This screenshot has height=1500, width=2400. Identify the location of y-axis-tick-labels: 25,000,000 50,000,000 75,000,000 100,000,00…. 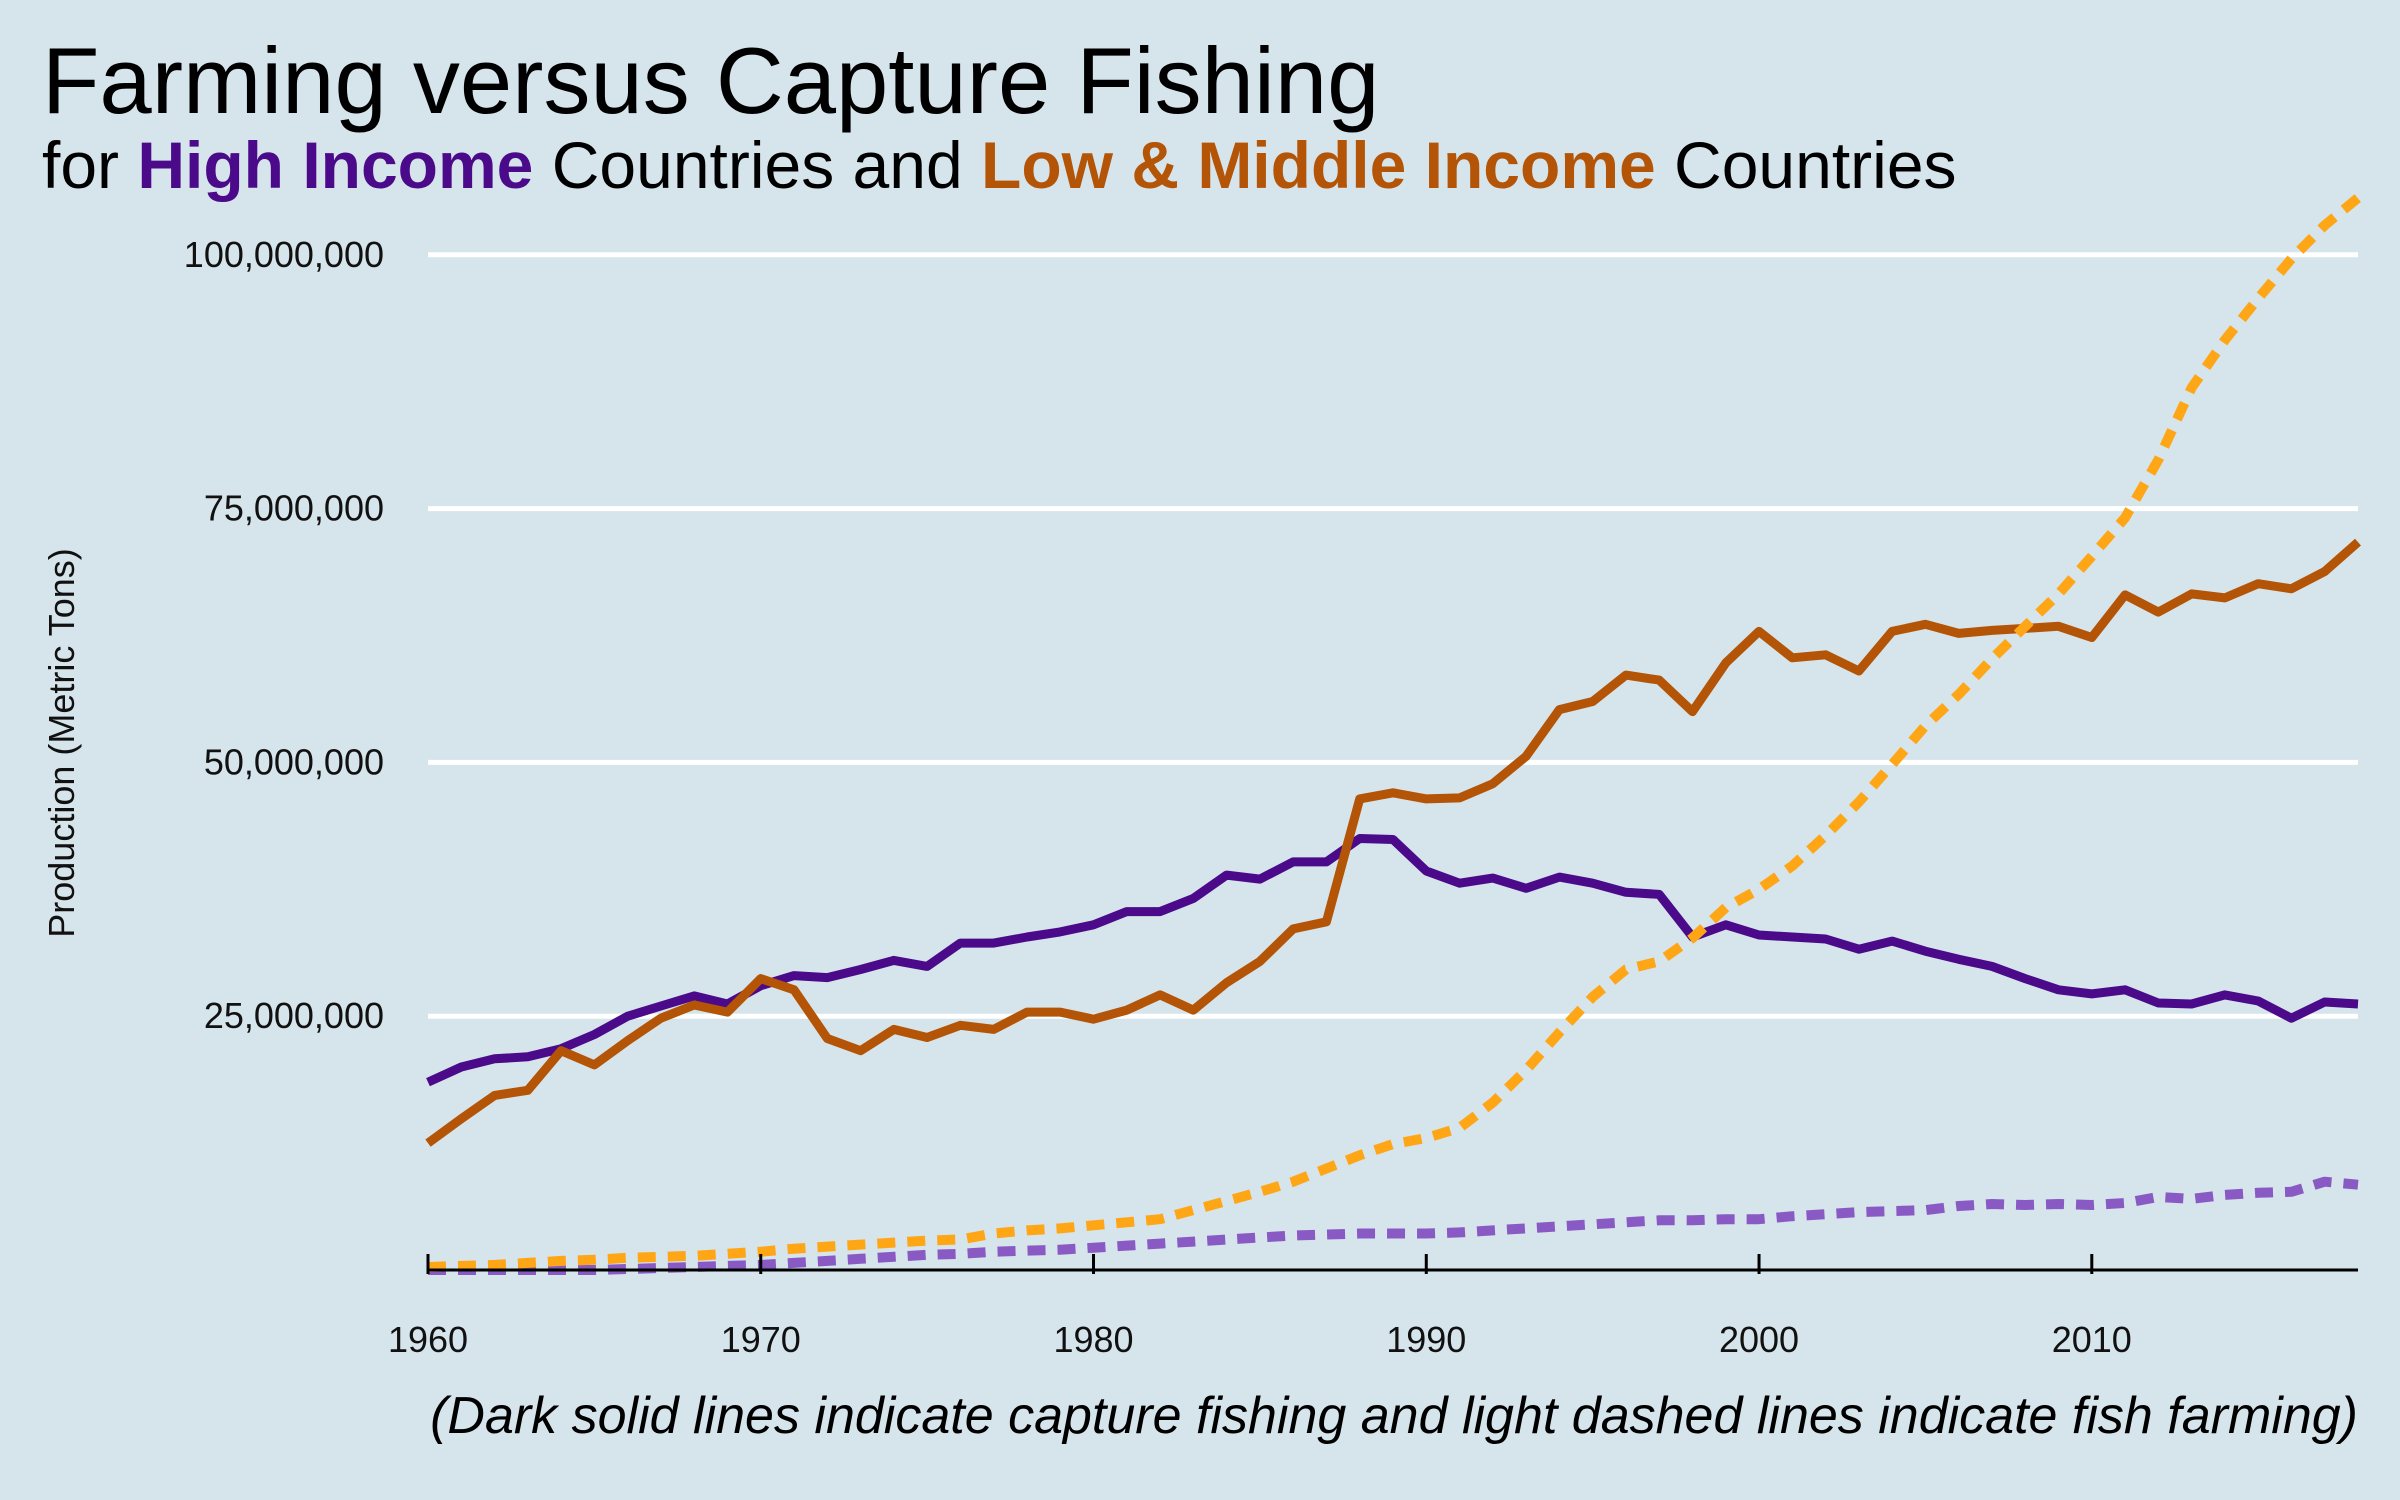
(284, 635).